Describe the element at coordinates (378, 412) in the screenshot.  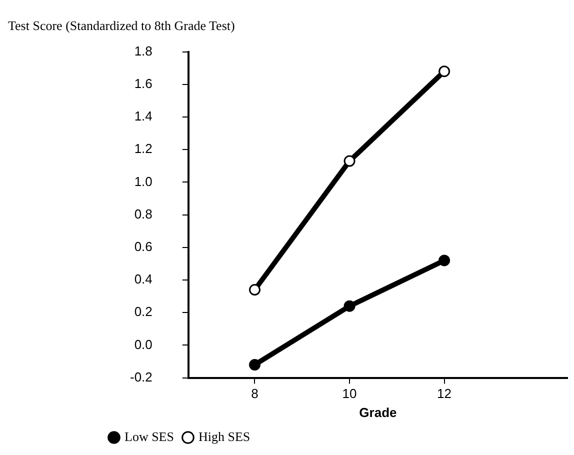
I see `x-axis-title: Grade` at that location.